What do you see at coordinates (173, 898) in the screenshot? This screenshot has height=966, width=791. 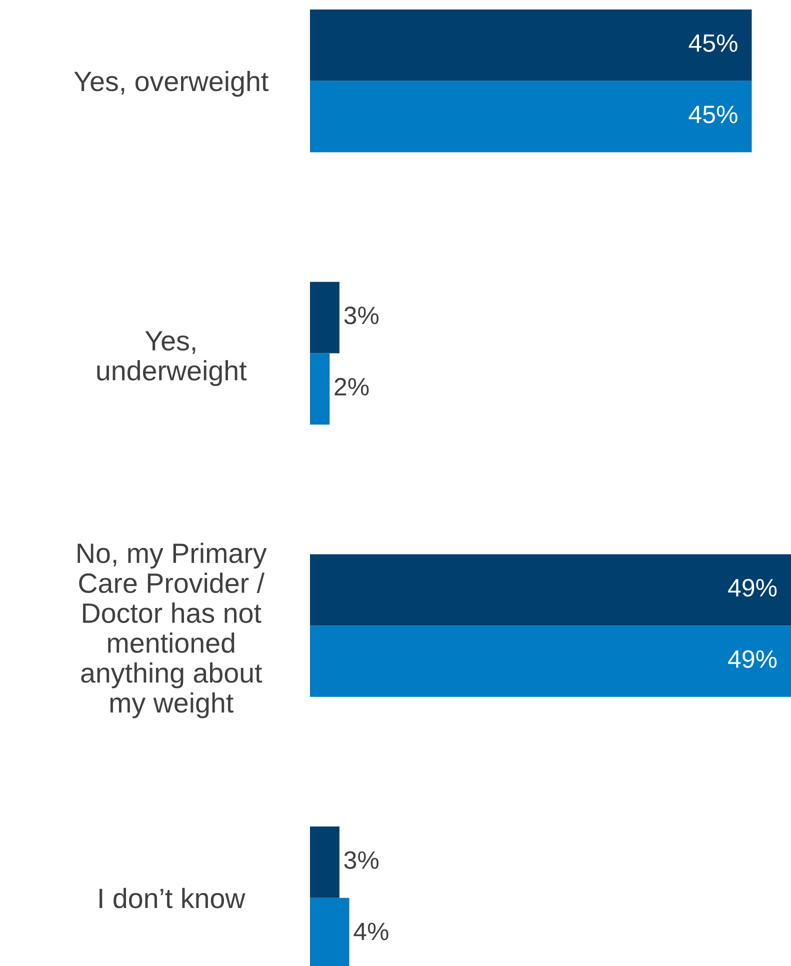 I see `y-tick-label: I don’t know` at bounding box center [173, 898].